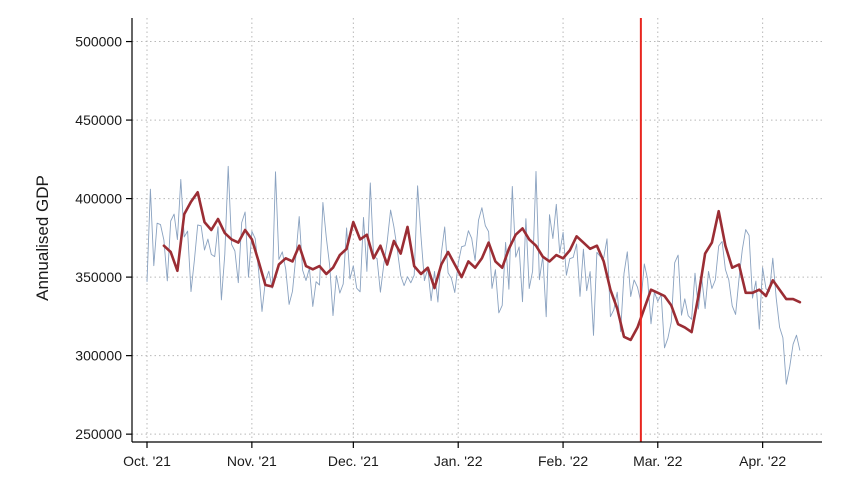 The height and width of the screenshot is (488, 867). Describe the element at coordinates (147, 461) in the screenshot. I see `x-tick-label: Oct. '21` at that location.